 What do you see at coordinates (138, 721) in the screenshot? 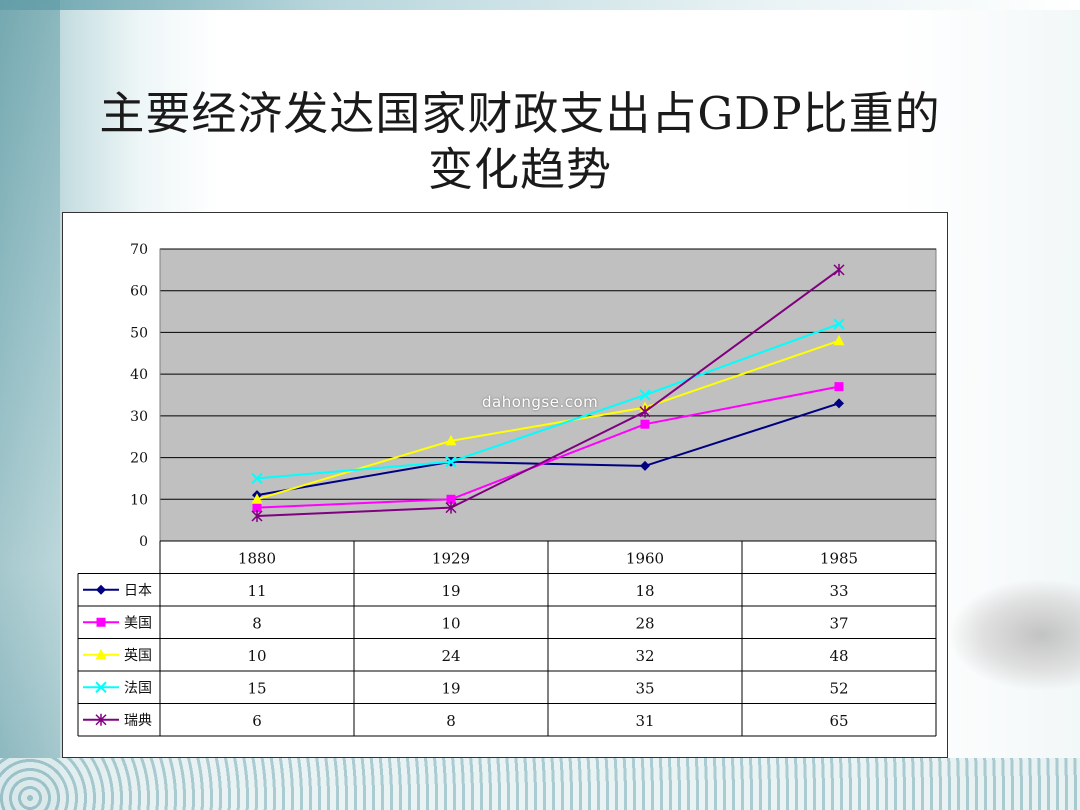
I see `legend-series-name: 瑞典` at bounding box center [138, 721].